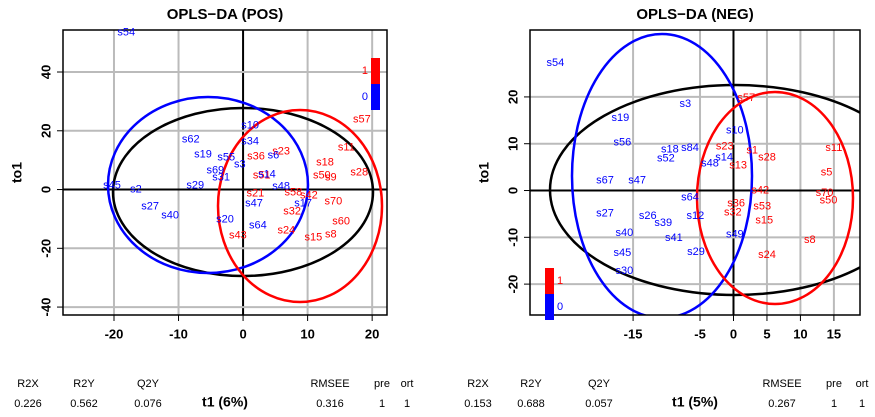 This screenshot has height=417, width=875. Describe the element at coordinates (648, 216) in the screenshot. I see `point-label: s26` at that location.